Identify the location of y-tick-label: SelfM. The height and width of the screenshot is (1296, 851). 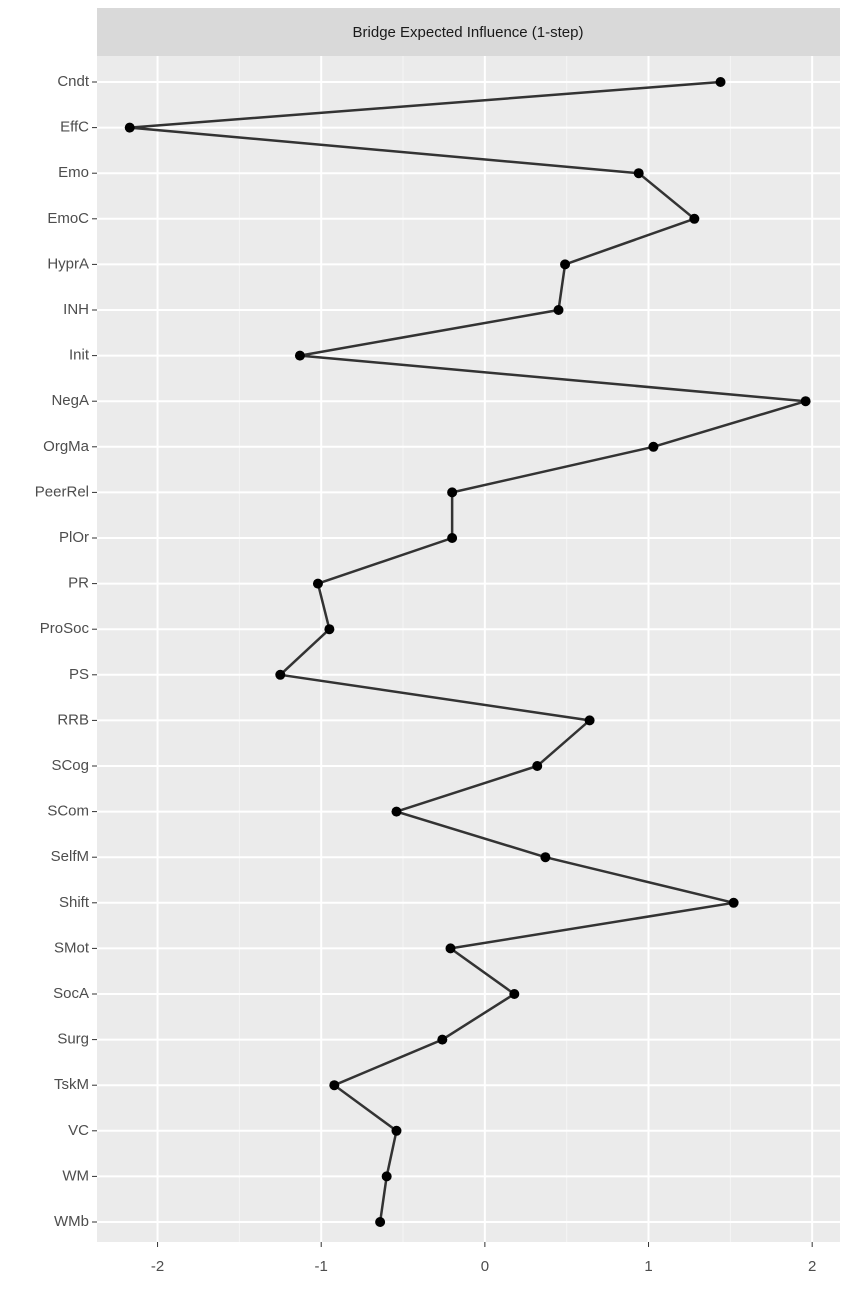
(70, 856).